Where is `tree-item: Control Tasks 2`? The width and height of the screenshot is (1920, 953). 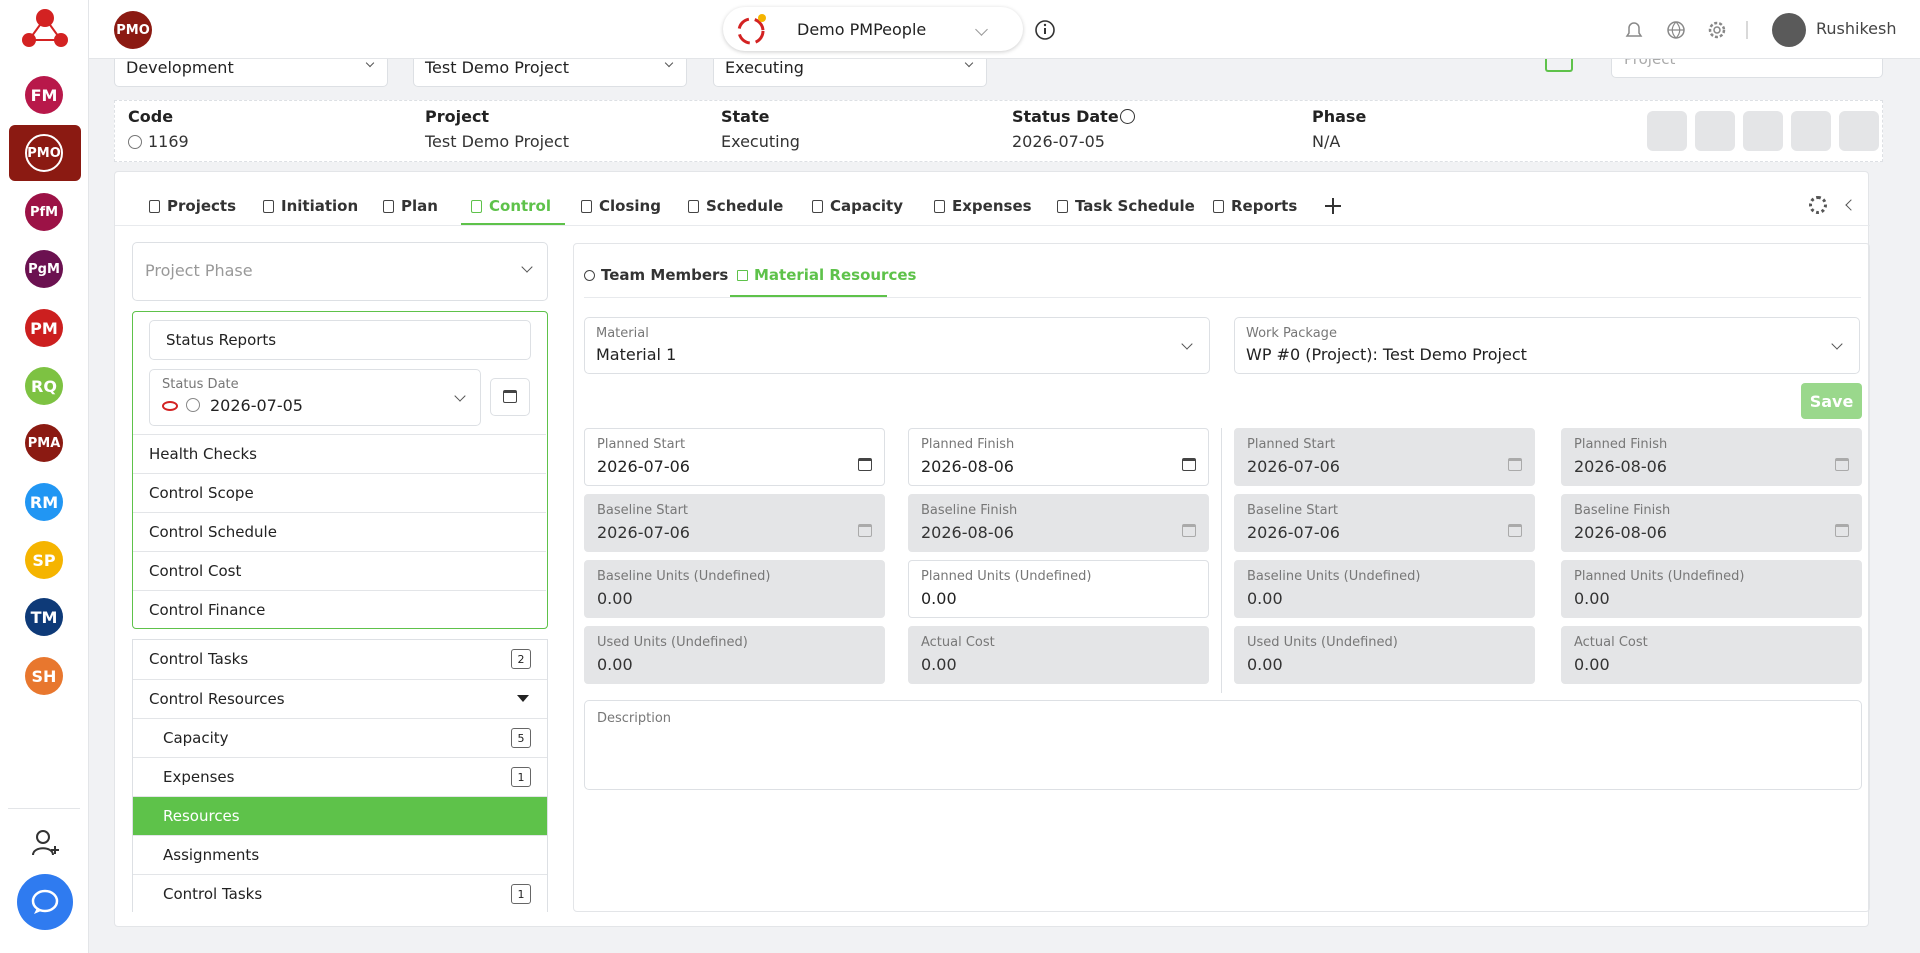 tree-item: Control Tasks 2 is located at coordinates (340, 659).